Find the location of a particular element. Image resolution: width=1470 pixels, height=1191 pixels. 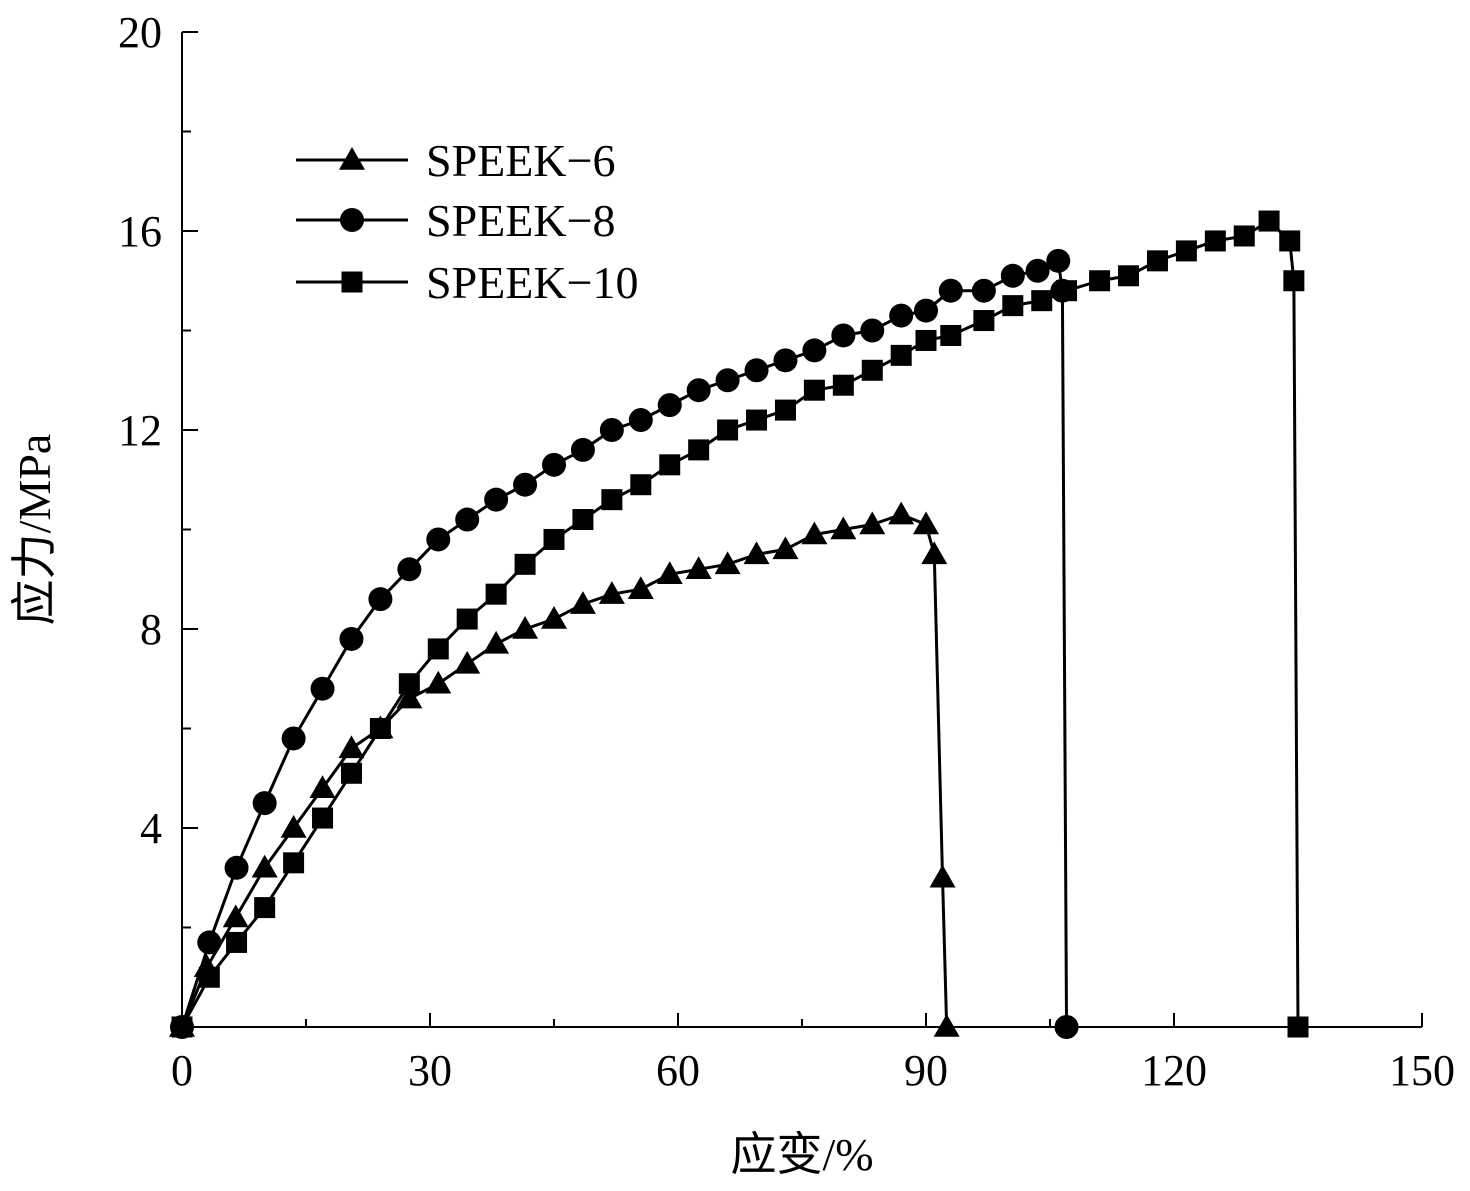

x-tick-label: 90 is located at coordinates (926, 1070).